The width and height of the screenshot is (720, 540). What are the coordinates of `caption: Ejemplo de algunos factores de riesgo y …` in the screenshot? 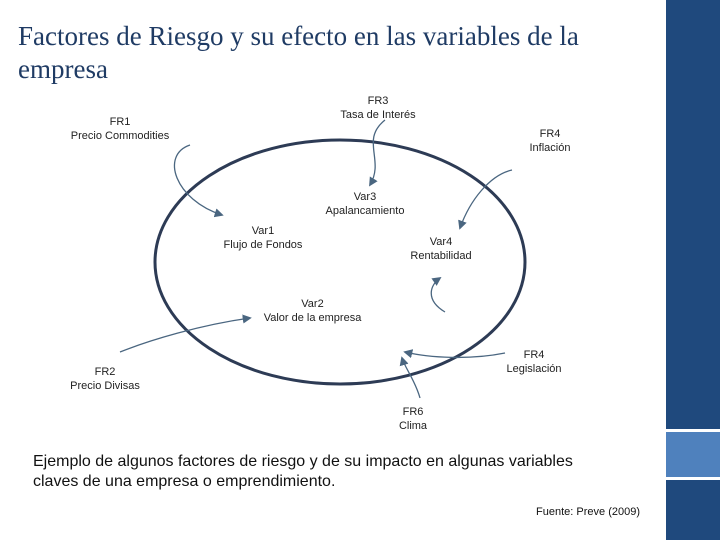 It's located at (303, 471).